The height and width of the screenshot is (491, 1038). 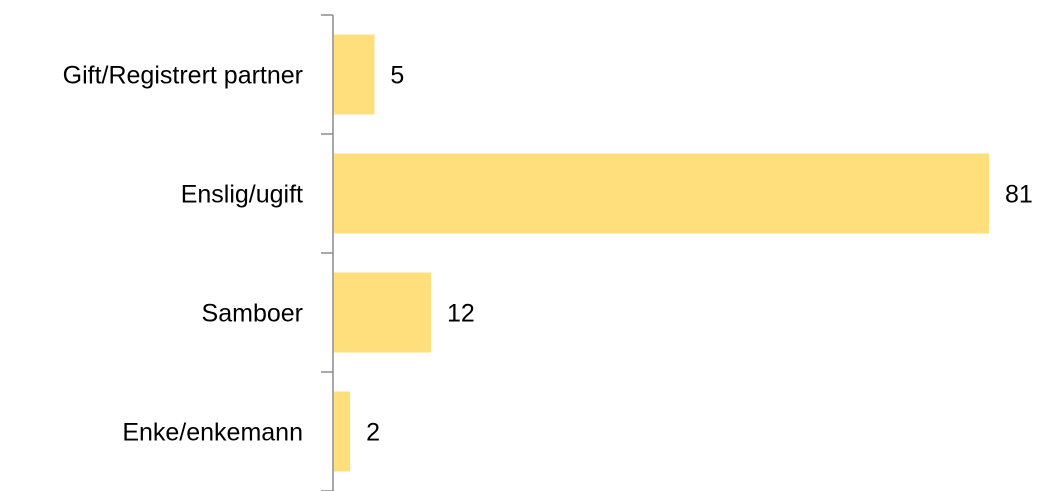 I want to click on bar-enke-enkemann, so click(x=342, y=431).